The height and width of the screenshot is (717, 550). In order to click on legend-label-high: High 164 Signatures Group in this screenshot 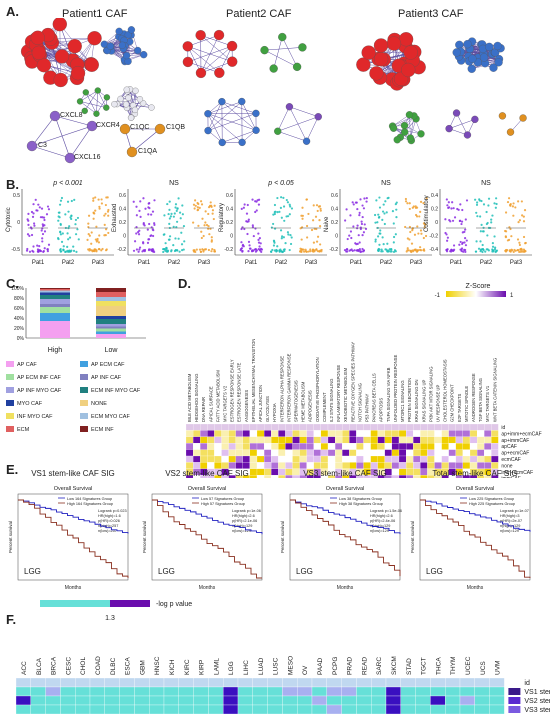, I will do `click(90, 504)`.